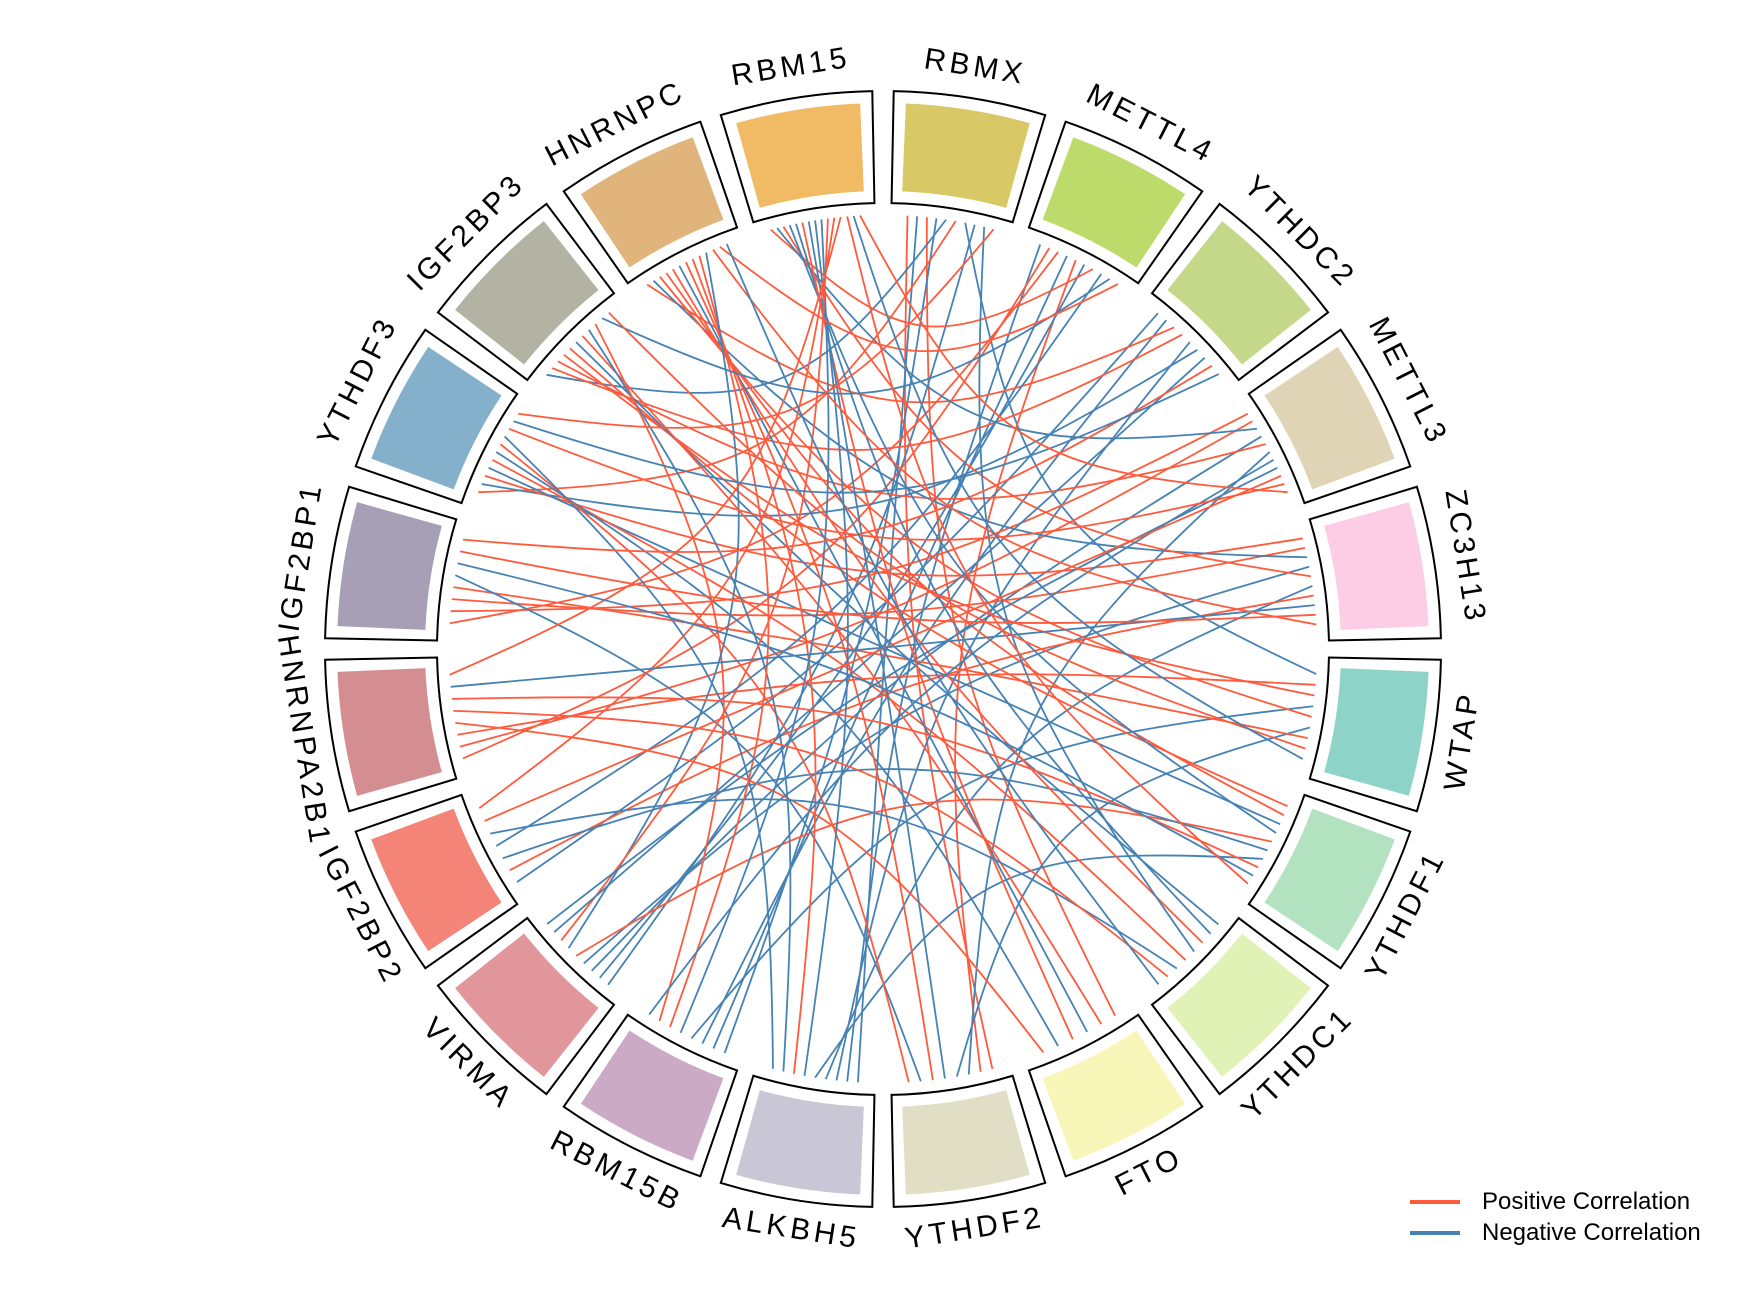 This screenshot has width=1760, height=1294. Describe the element at coordinates (1114, 202) in the screenshot. I see `sector-mettl4` at that location.